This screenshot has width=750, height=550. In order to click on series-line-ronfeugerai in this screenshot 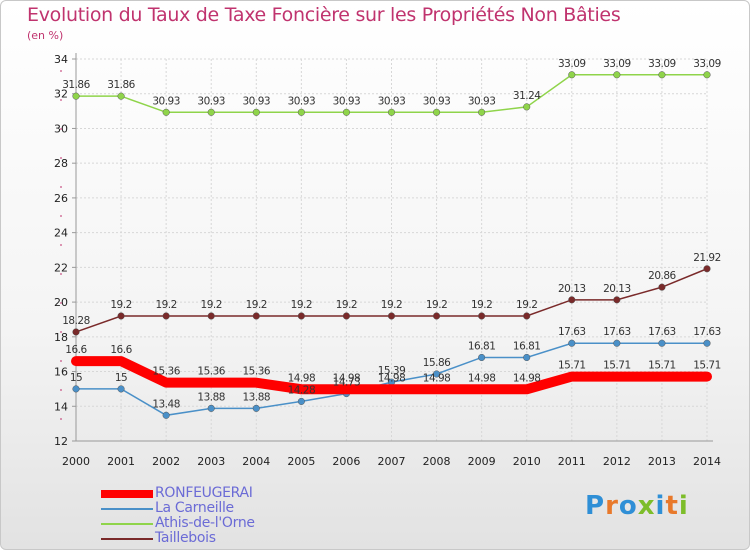, I will do `click(391, 375)`.